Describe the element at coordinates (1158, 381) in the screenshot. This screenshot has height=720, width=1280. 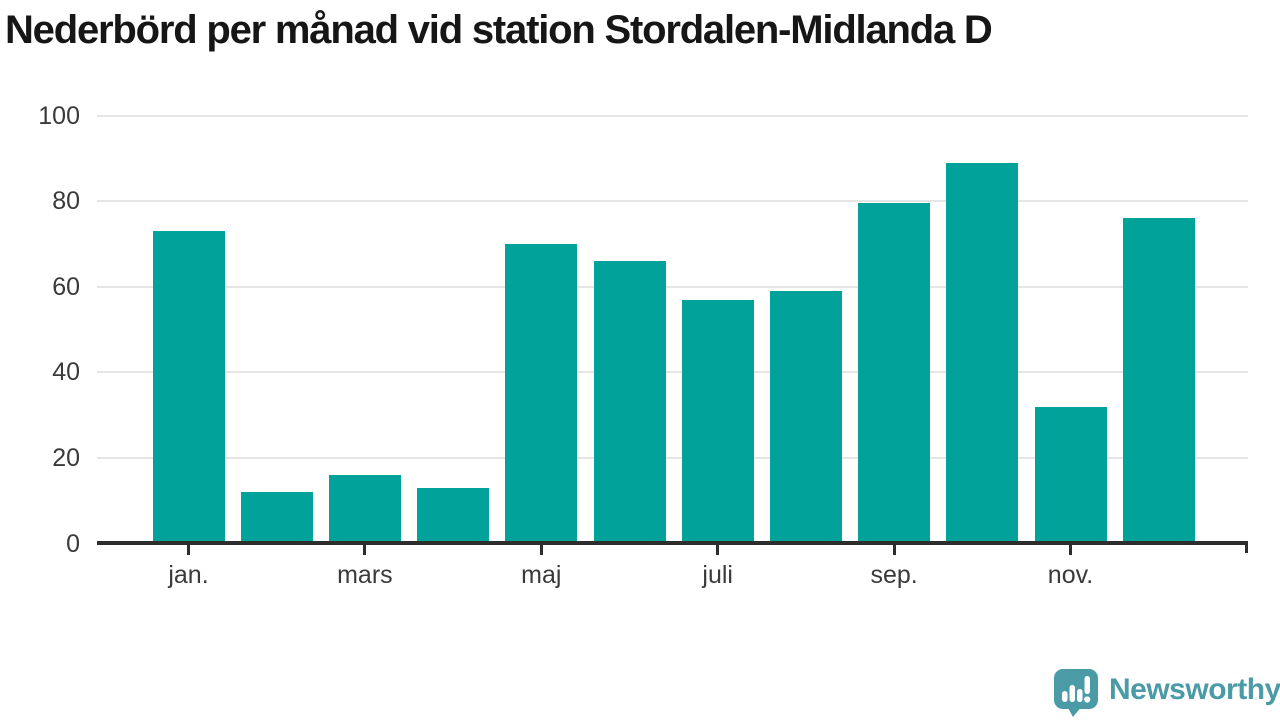
I see `bar-dec` at that location.